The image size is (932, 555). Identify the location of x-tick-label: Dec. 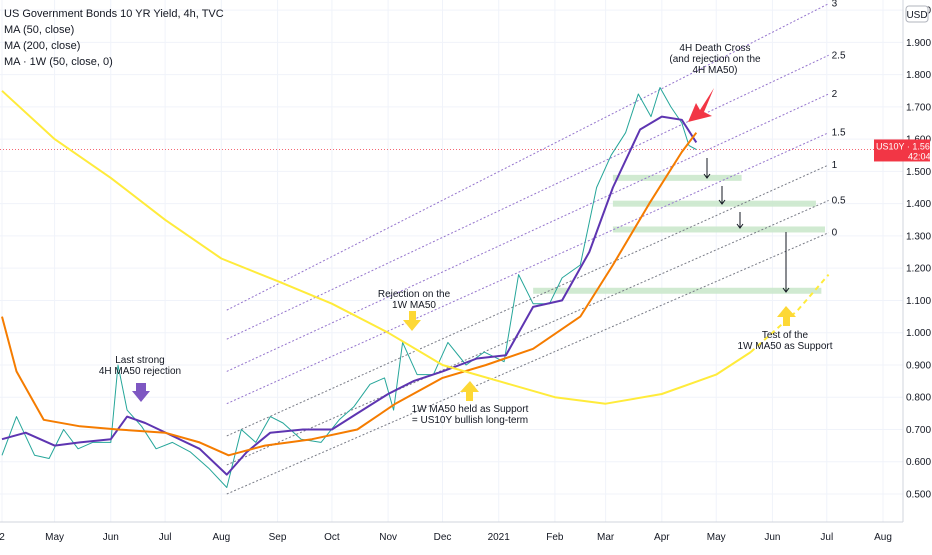
(443, 537).